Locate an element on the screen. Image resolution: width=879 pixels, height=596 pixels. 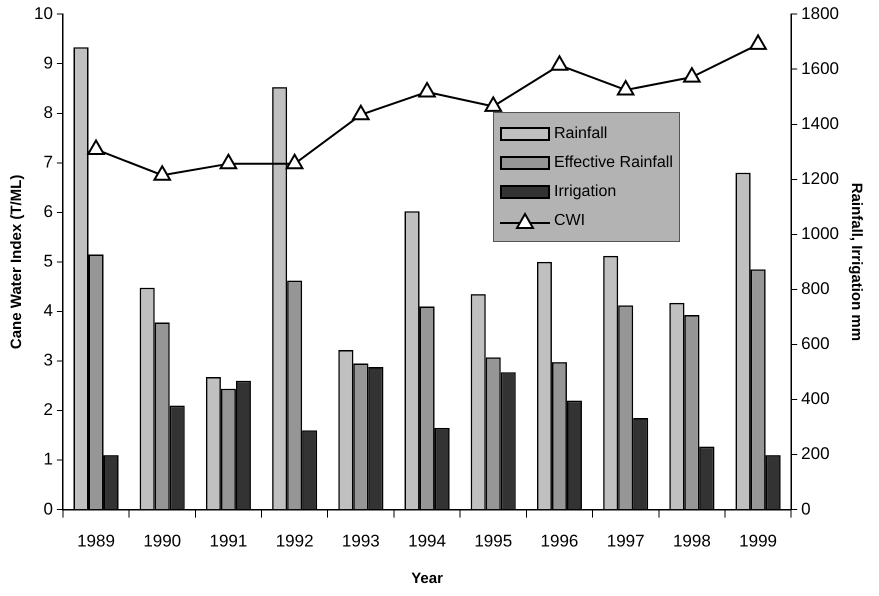
y2-tick-label: 1800 is located at coordinates (820, 13).